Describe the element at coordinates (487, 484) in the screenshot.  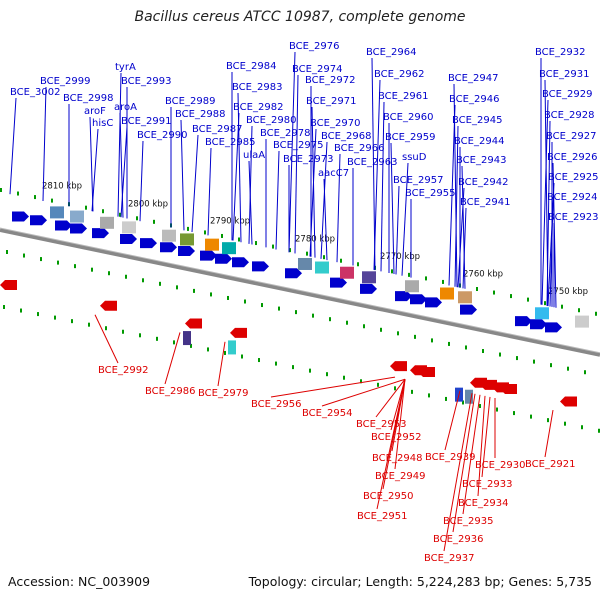
I see `gene-label-reverse: BCE_2933` at that location.